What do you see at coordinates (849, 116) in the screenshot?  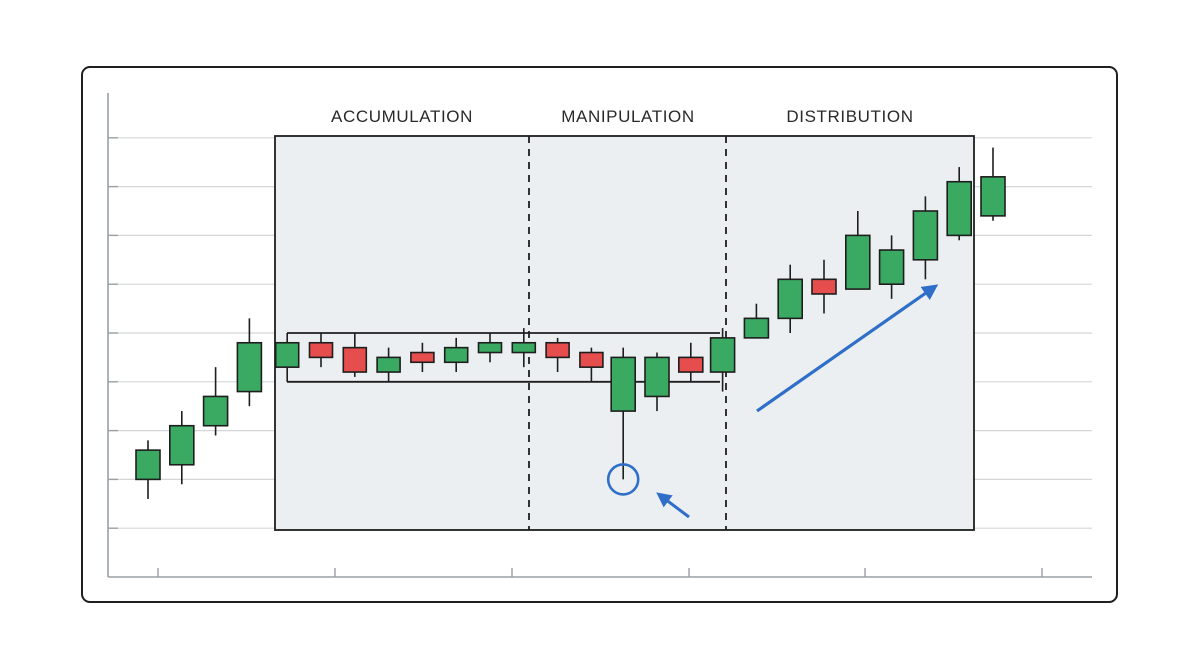 I see `phase-label-distribution: DISTRIBUTION` at bounding box center [849, 116].